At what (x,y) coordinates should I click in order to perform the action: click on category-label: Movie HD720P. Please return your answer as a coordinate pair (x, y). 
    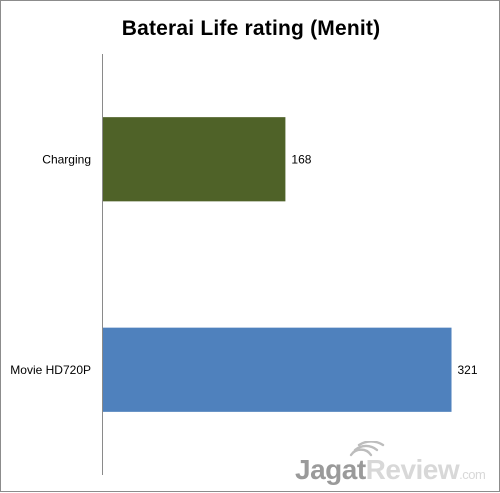
    Looking at the image, I should click on (50, 370).